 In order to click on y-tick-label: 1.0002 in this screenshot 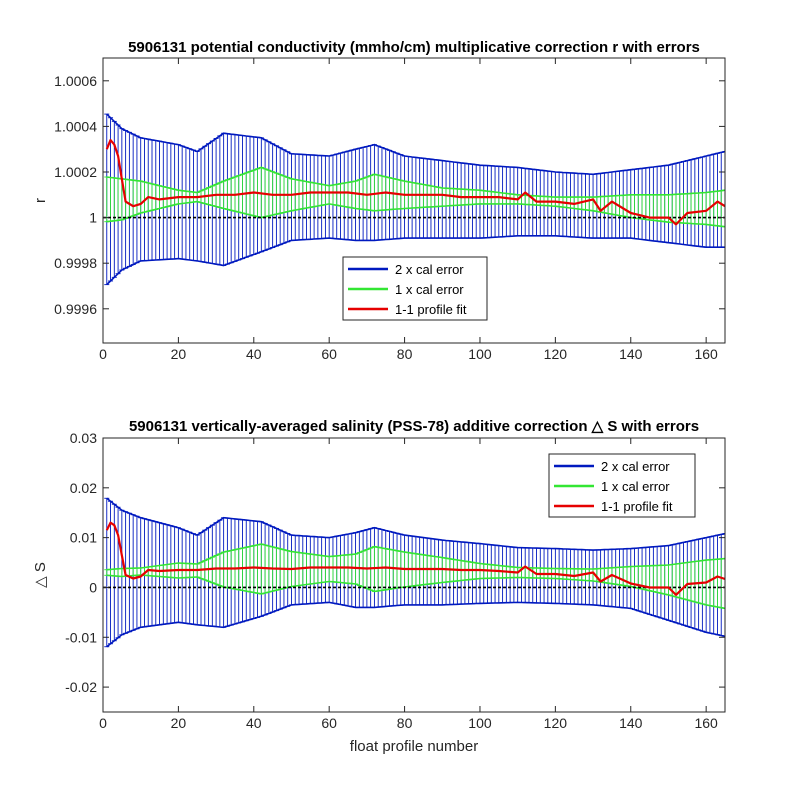, I will do `click(75, 172)`.